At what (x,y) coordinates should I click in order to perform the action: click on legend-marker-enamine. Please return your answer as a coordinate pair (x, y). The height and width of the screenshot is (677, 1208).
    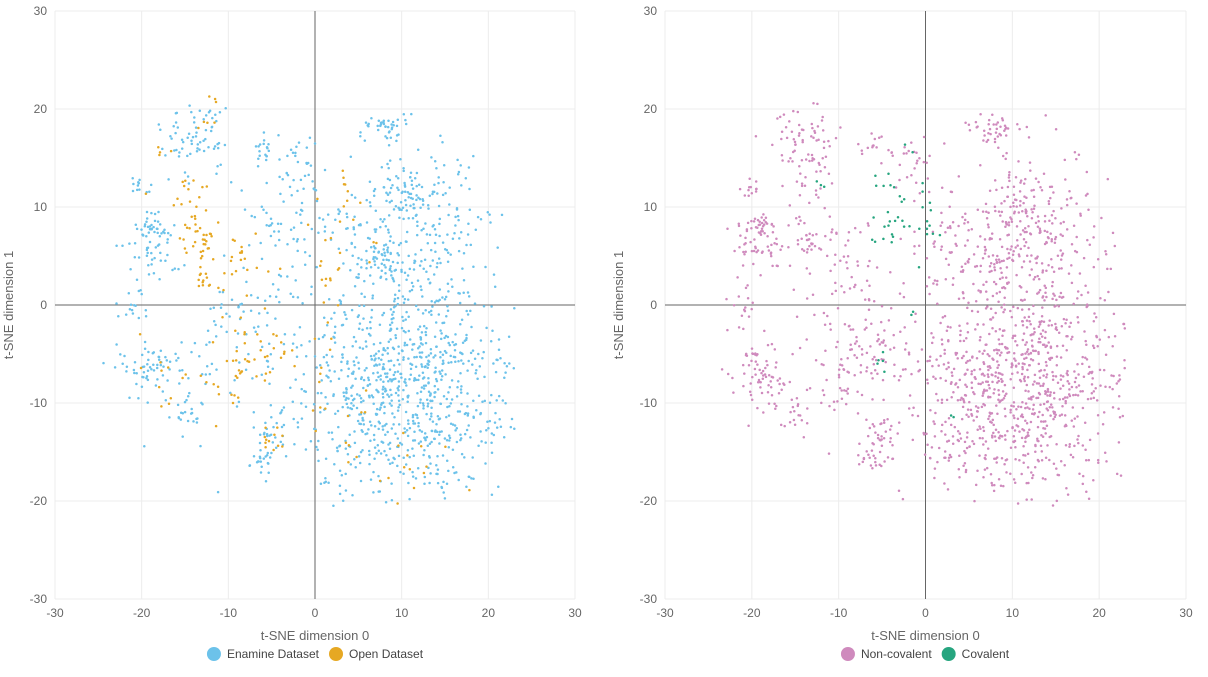
    Looking at the image, I should click on (213, 654).